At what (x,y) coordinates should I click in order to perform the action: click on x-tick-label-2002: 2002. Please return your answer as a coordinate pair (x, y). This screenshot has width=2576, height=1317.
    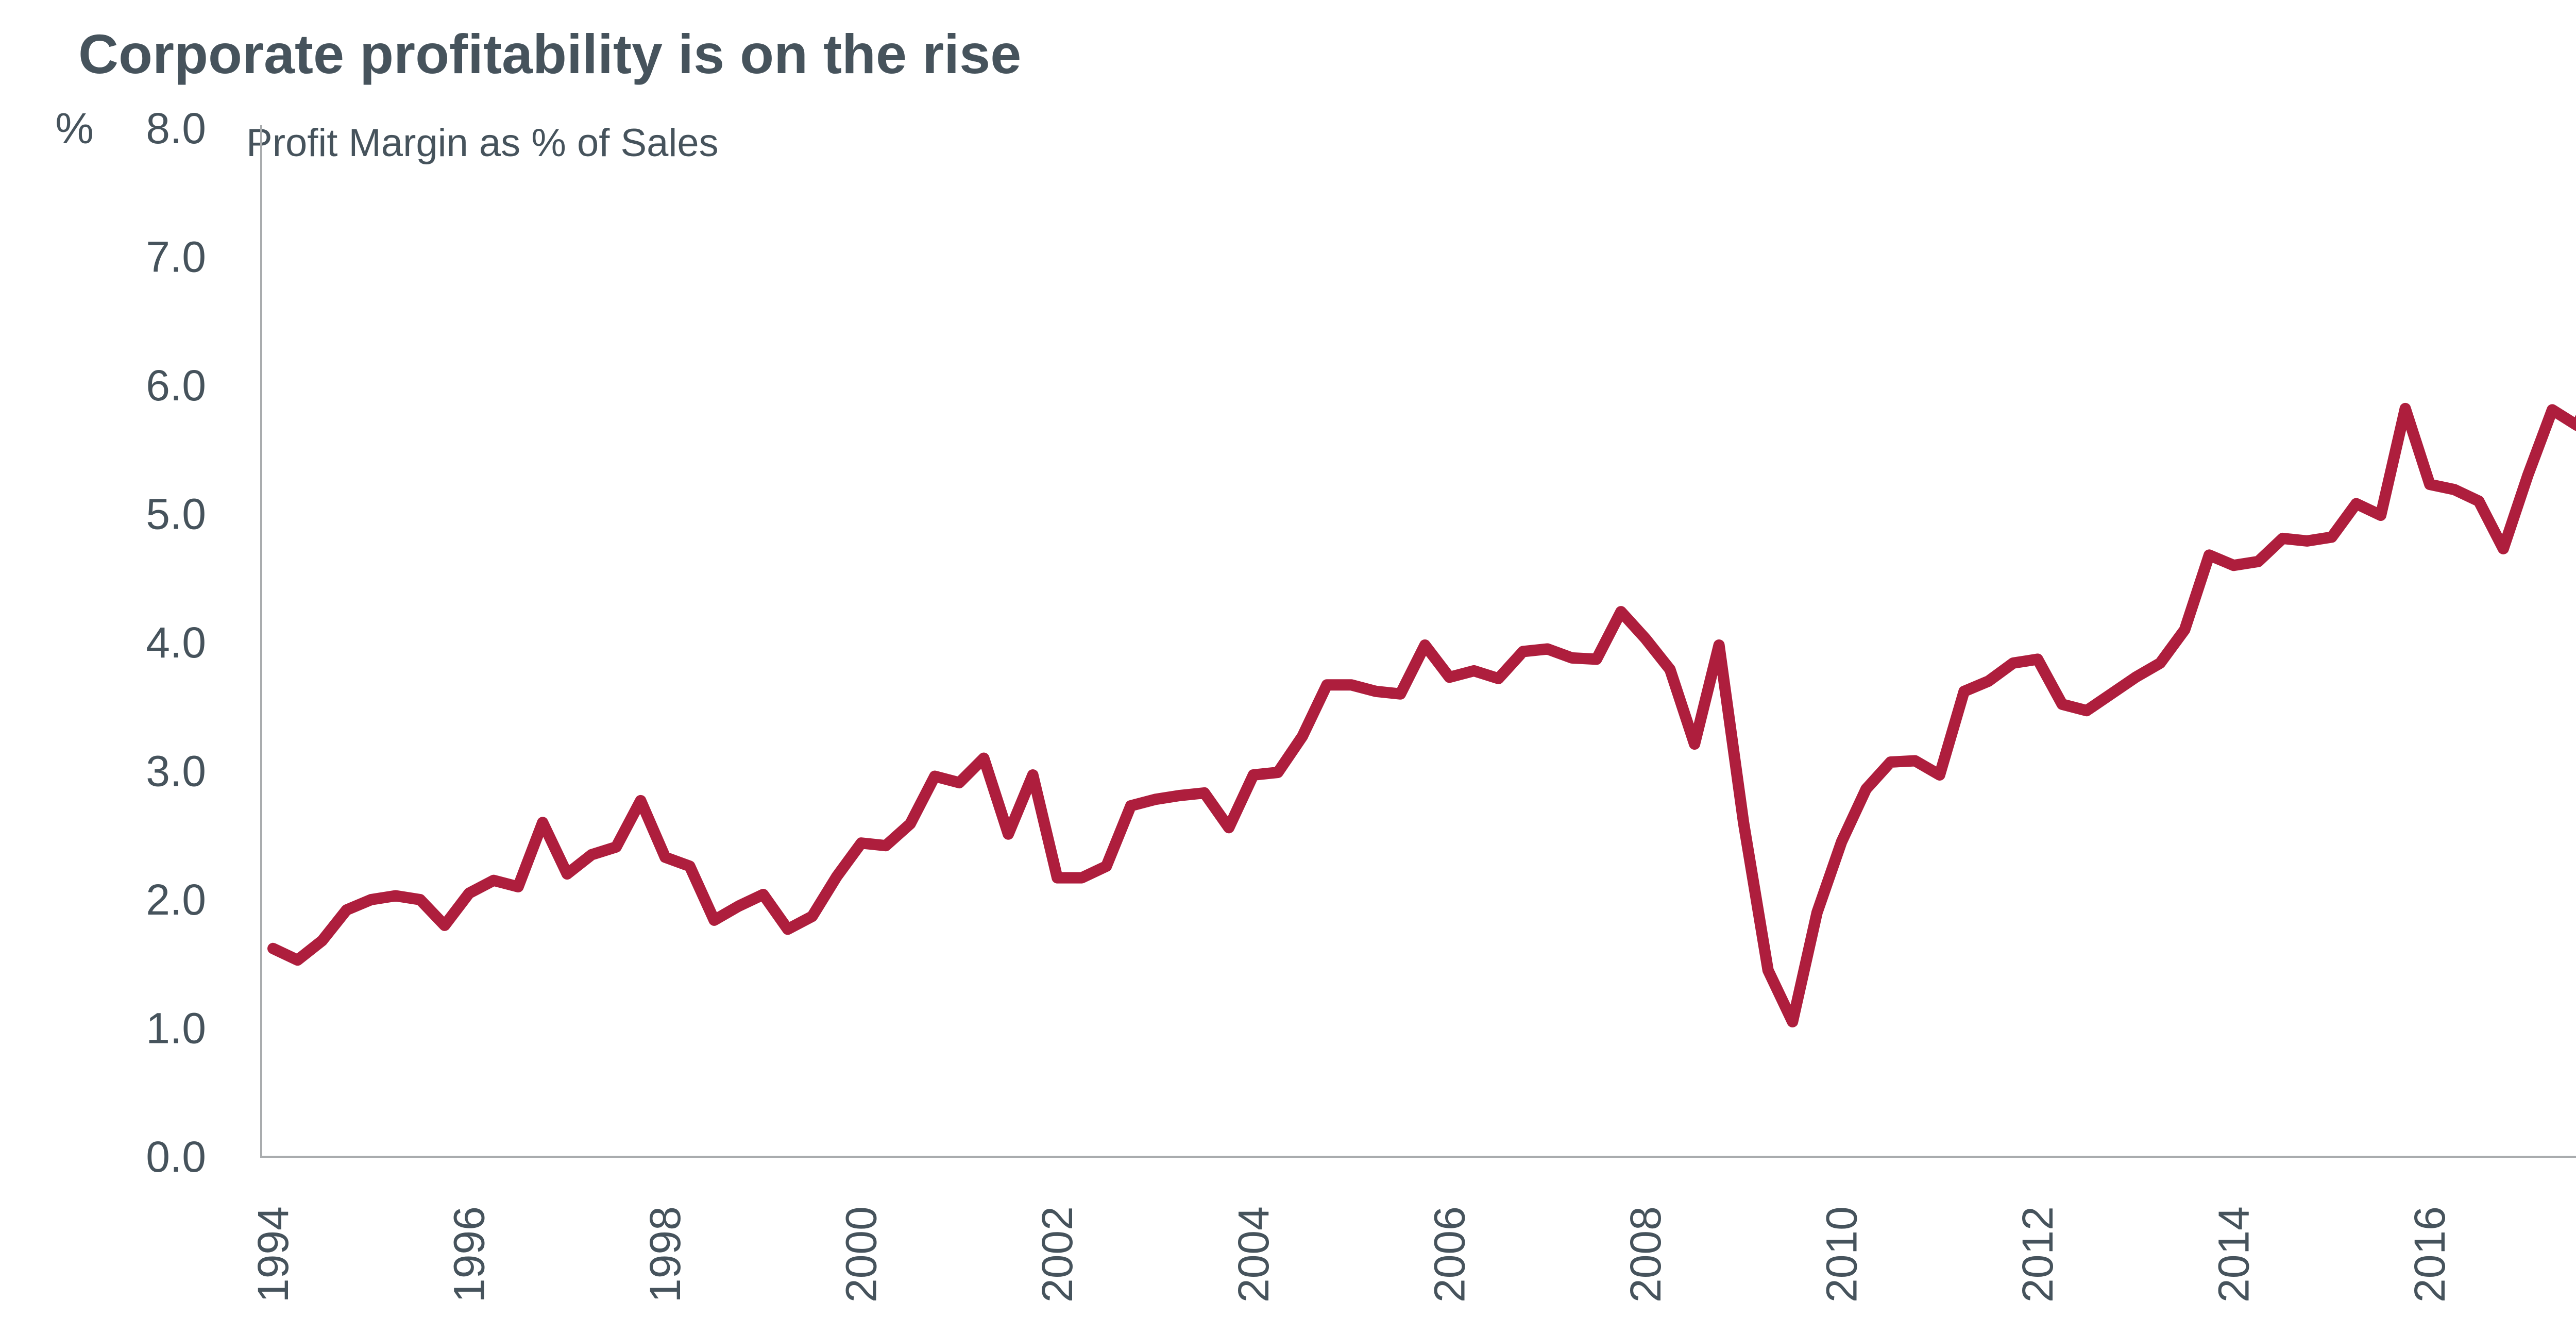
    Looking at the image, I should click on (1057, 1254).